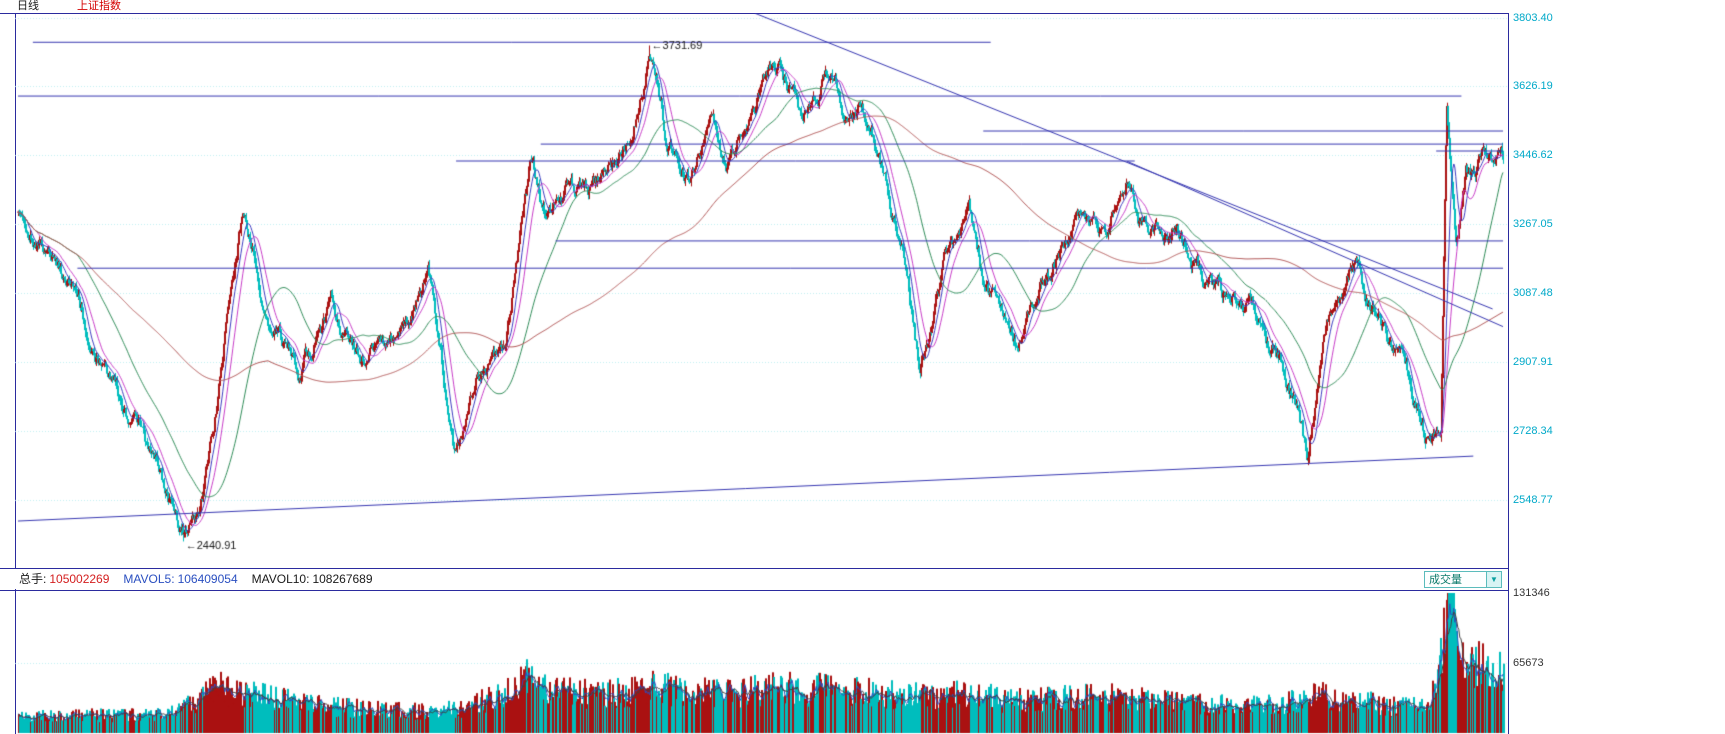 The height and width of the screenshot is (734, 1725). I want to click on price-axis-label: 3803.40, so click(1533, 17).